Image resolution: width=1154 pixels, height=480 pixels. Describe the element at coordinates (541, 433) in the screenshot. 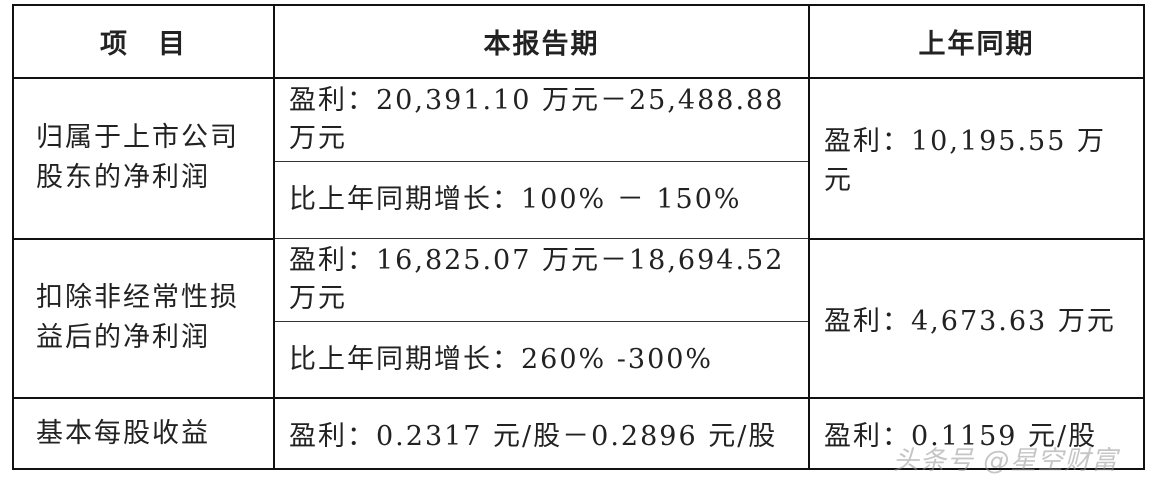

I see `current-value: 盈利：0.2317 元/股－0.2896 元/股` at that location.